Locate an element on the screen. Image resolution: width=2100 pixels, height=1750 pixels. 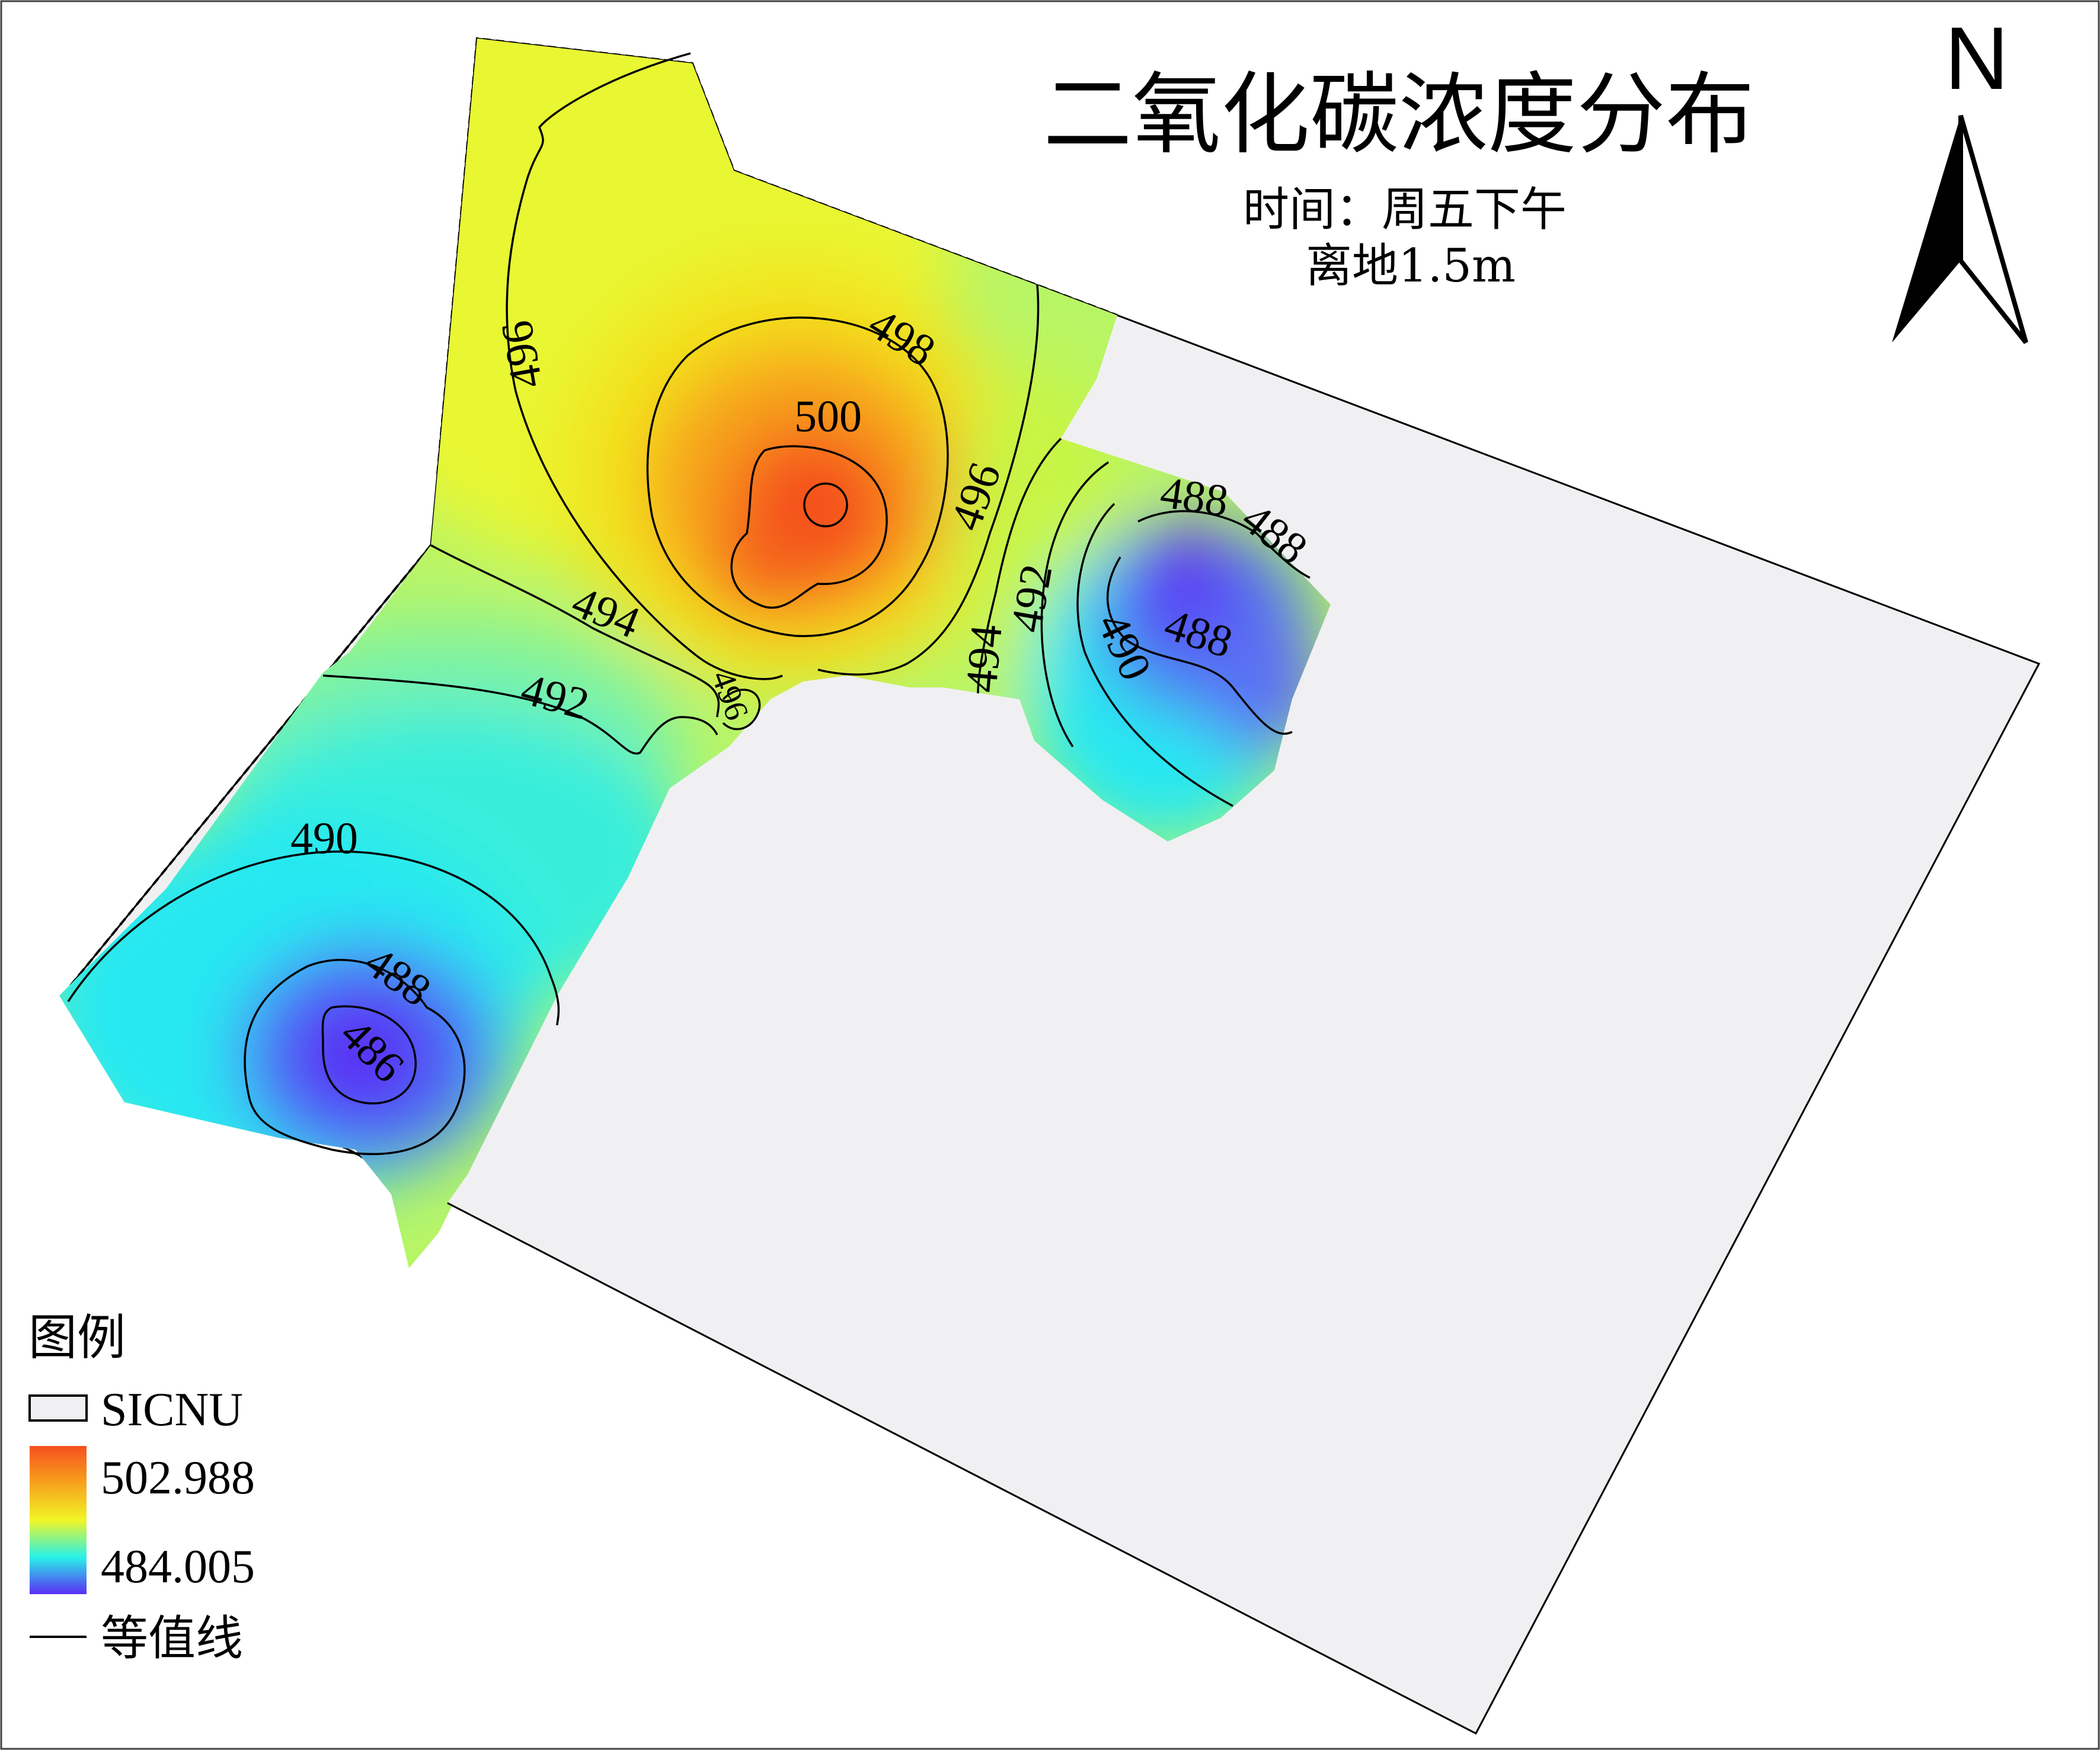
contour-line-490-left is located at coordinates (313, 938).